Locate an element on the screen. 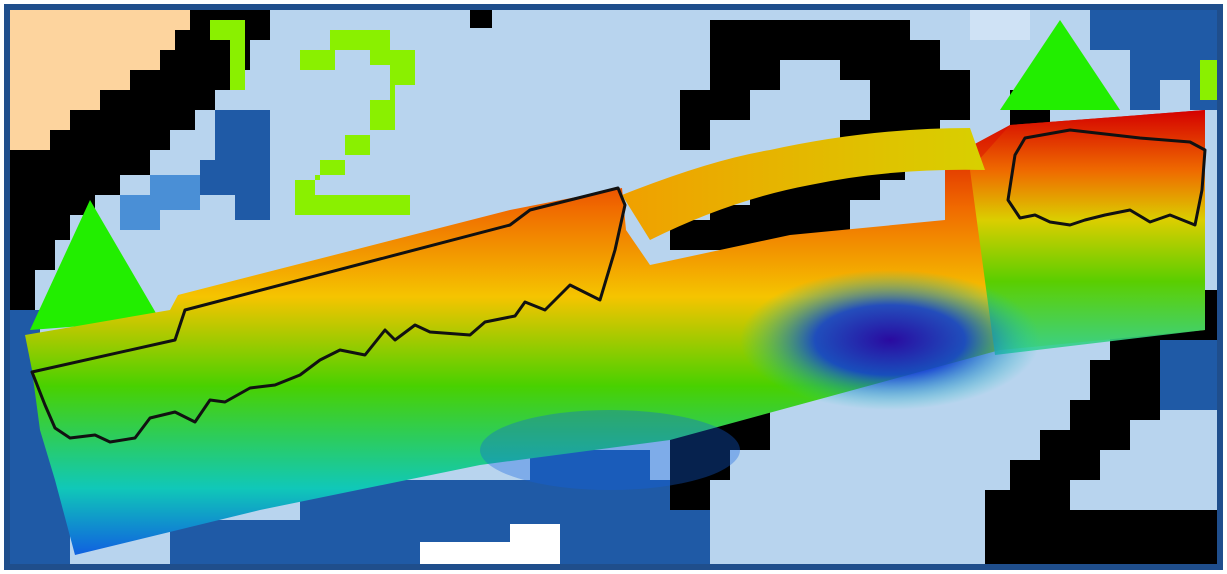 Image resolution: width=1227 pixels, height=574 pixels. outline-region-right is located at coordinates (1106, 177).